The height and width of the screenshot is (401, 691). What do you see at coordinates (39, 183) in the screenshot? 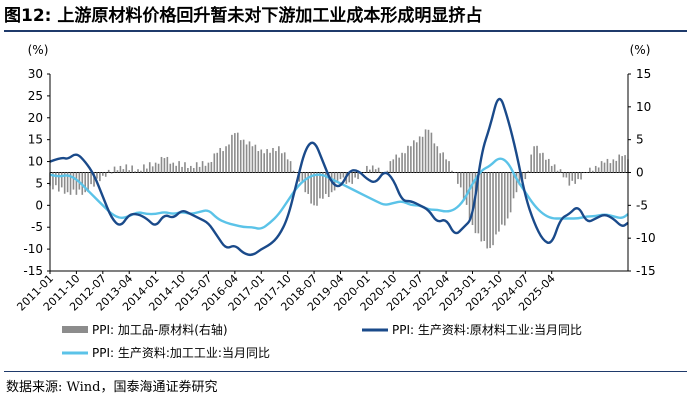
I see `left-tick-label: 5` at bounding box center [39, 183].